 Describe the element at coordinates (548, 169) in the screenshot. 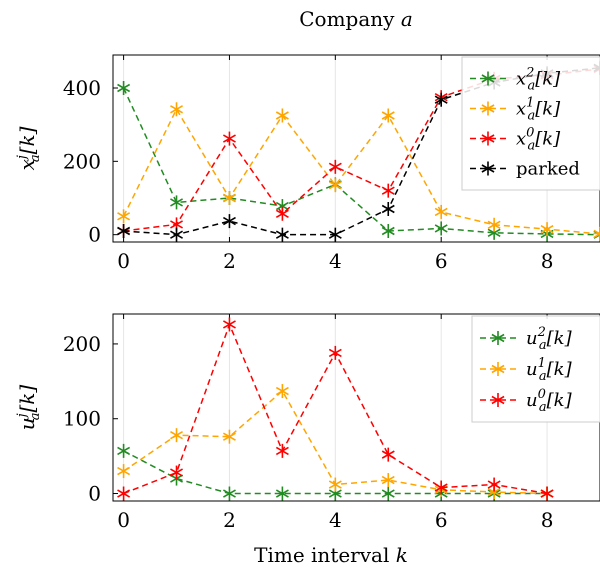

I see `legend-label: parked` at that location.